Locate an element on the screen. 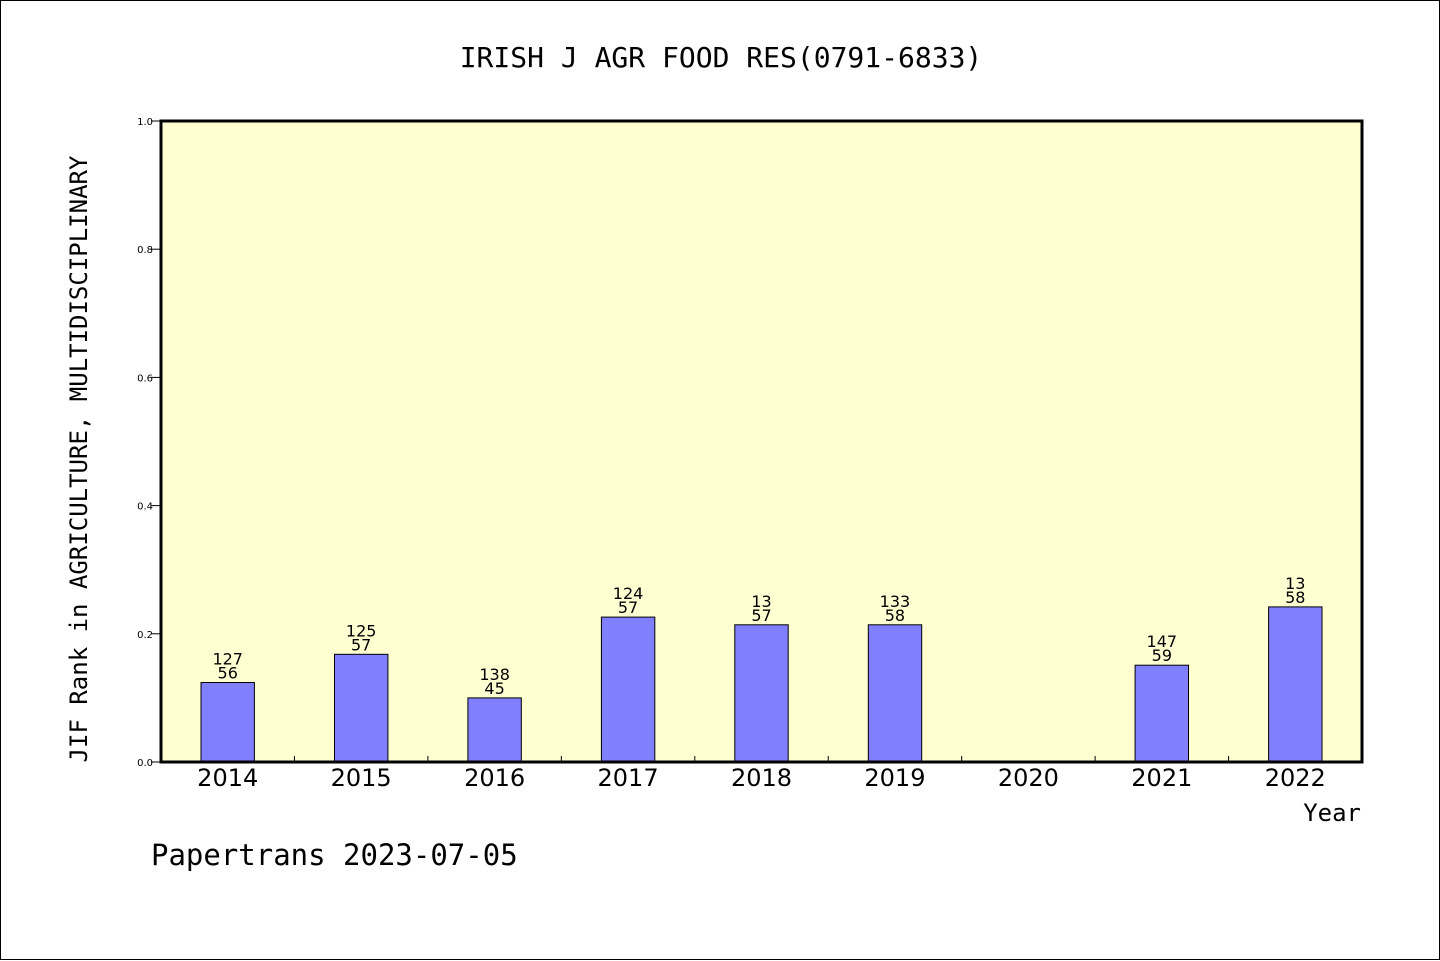 This screenshot has height=961, width=1440. bar-2019 is located at coordinates (895, 693).